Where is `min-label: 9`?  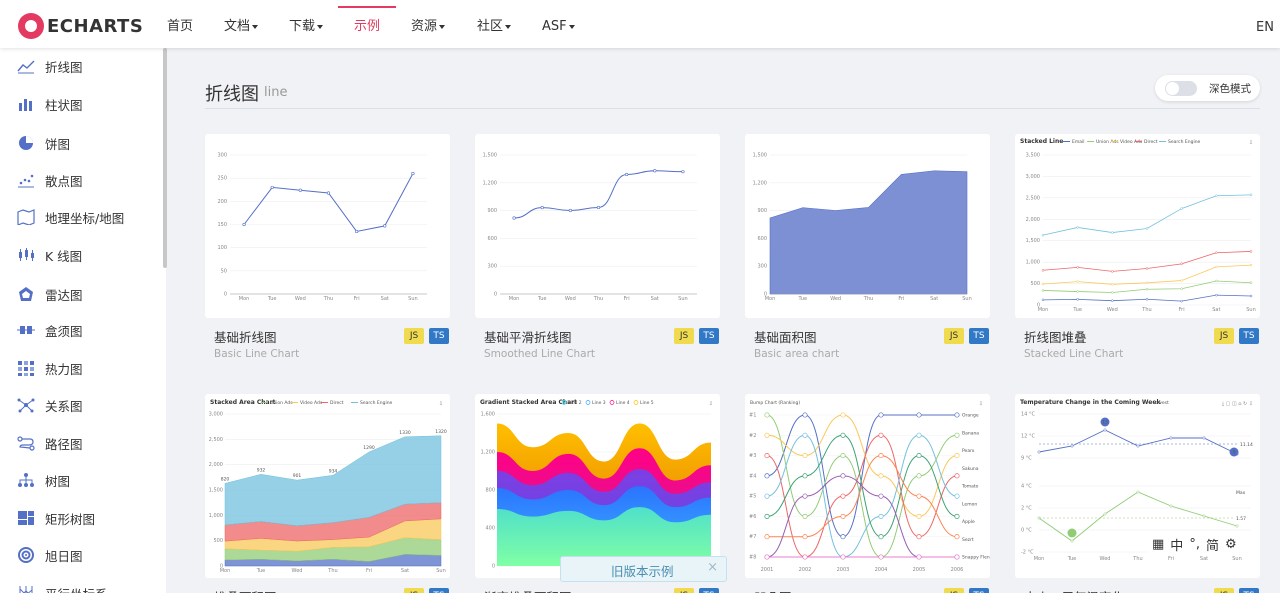 min-label: 9 is located at coordinates (1234, 453).